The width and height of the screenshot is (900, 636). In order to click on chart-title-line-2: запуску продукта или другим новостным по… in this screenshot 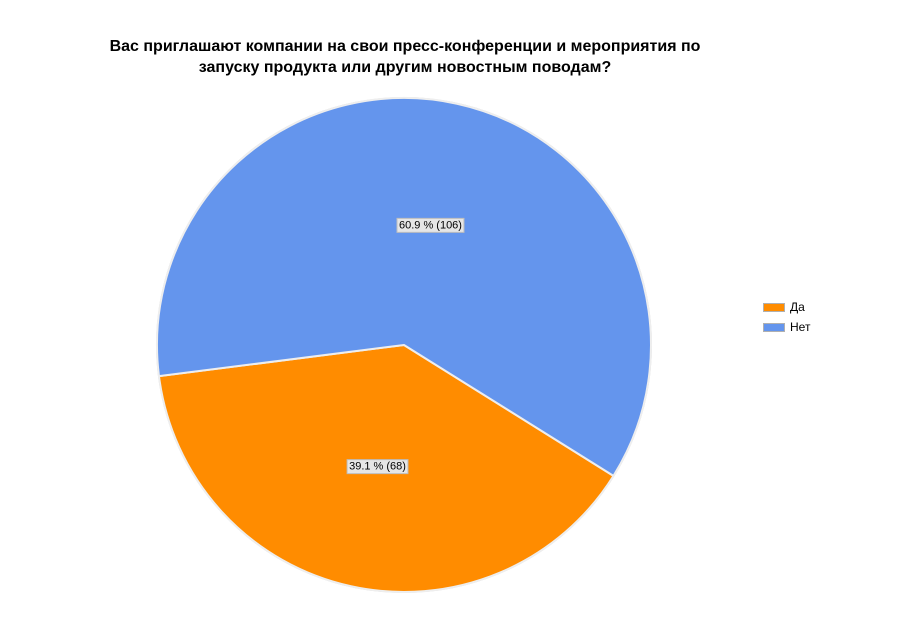, I will do `click(405, 67)`.